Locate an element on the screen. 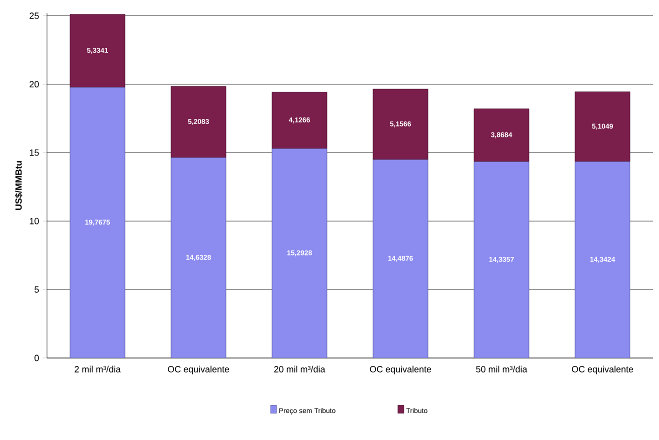 This screenshot has width=659, height=440. y-tick-label: 15 is located at coordinates (34, 153).